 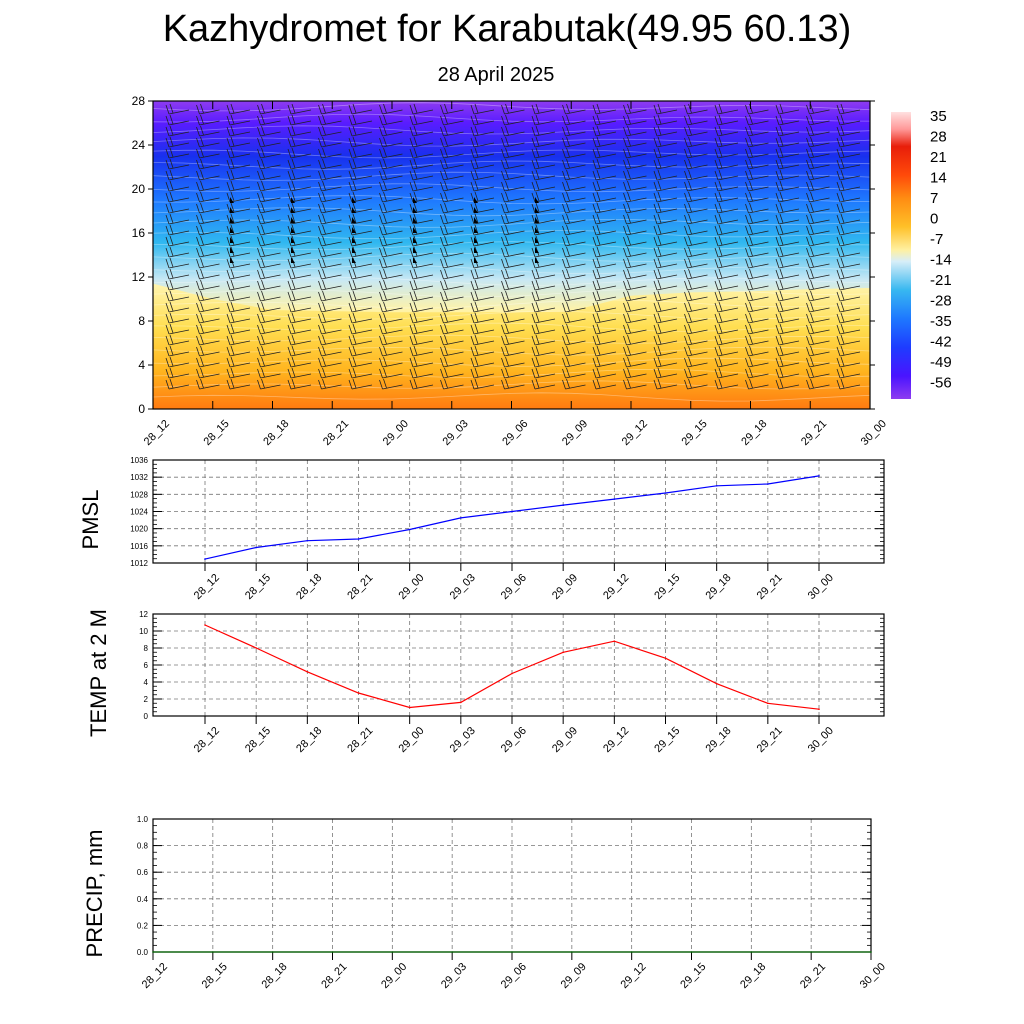 What do you see at coordinates (565, 740) in the screenshot?
I see `x-tick-label: 29_09` at bounding box center [565, 740].